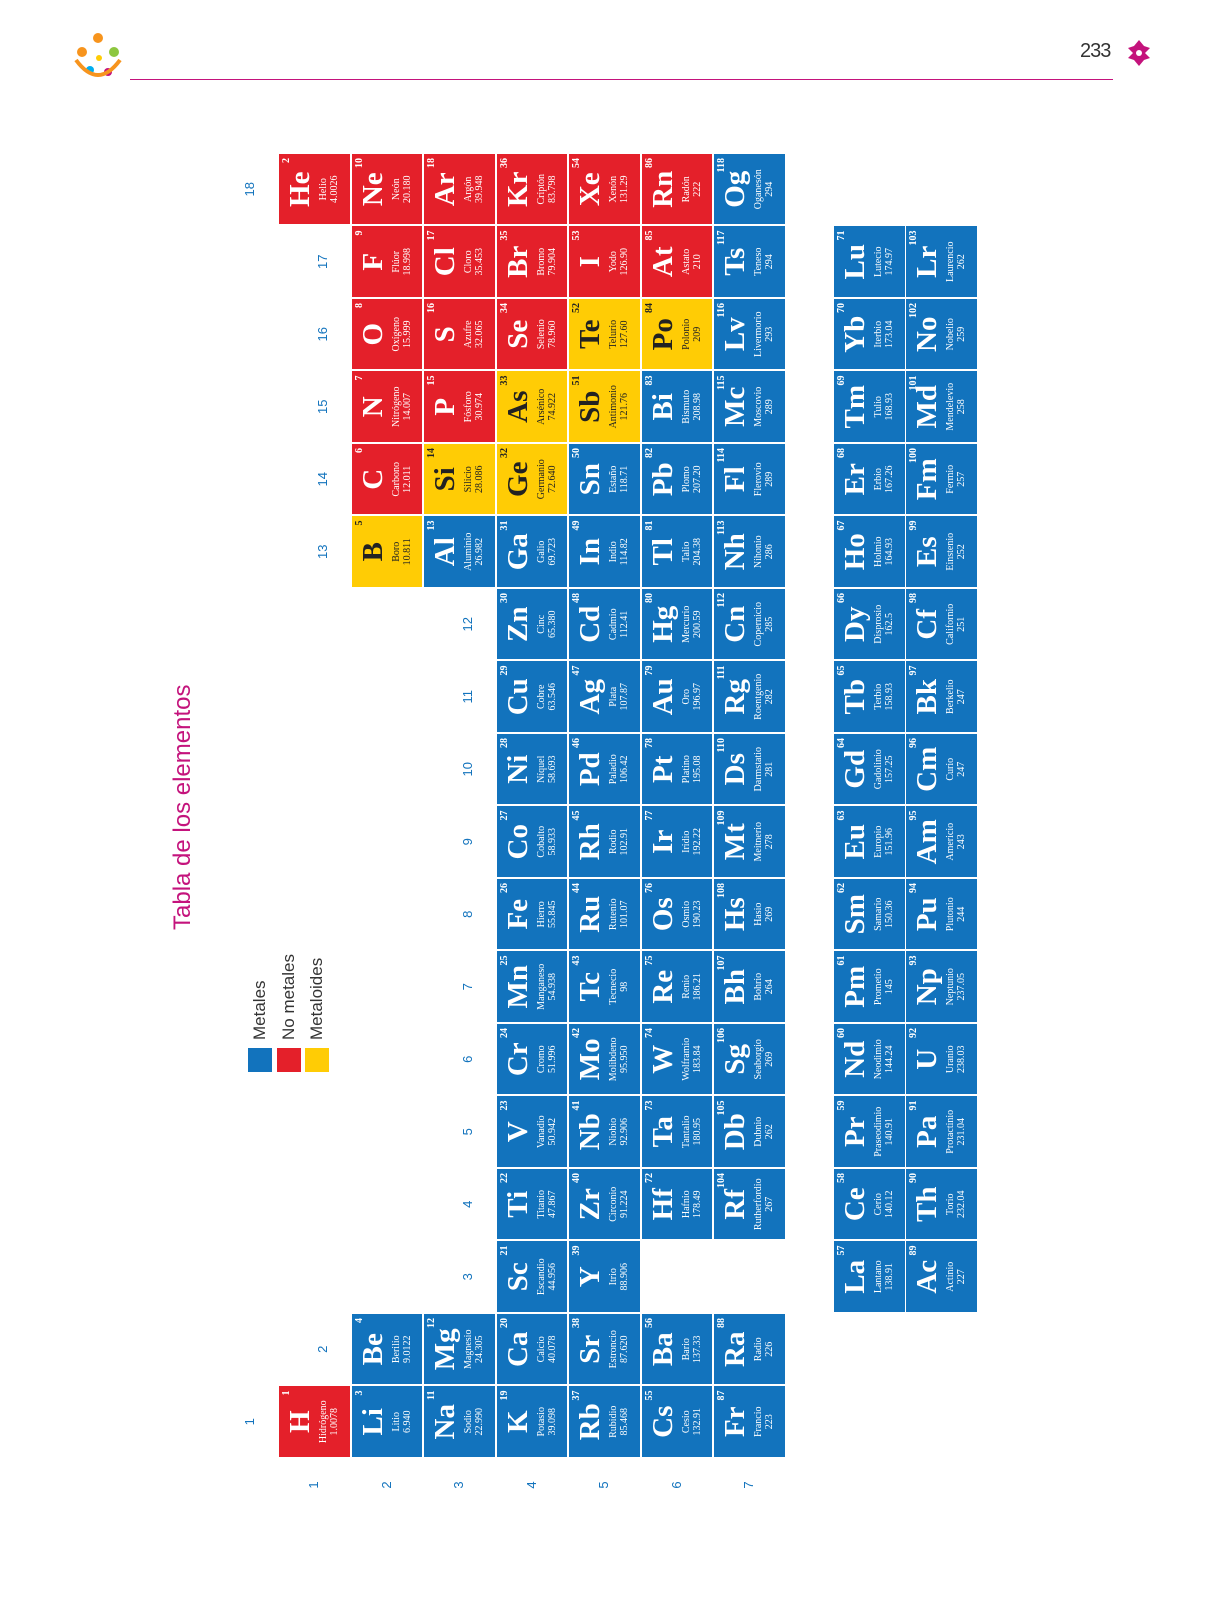  What do you see at coordinates (950, 841) in the screenshot?
I see `element-name: Americio` at bounding box center [950, 841].